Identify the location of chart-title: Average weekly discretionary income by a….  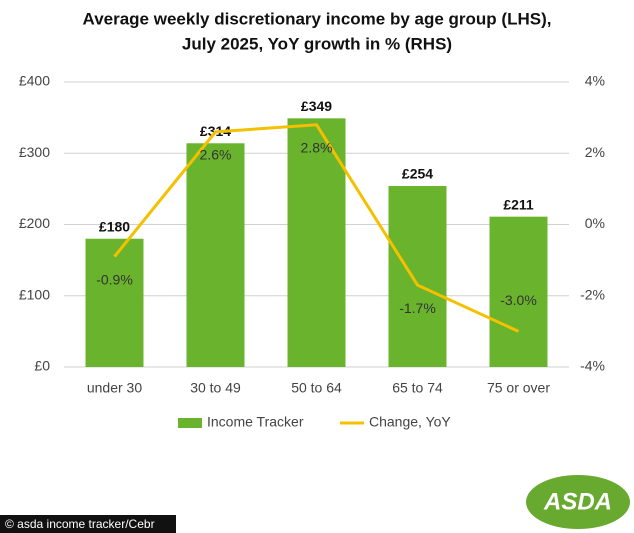
(317, 18).